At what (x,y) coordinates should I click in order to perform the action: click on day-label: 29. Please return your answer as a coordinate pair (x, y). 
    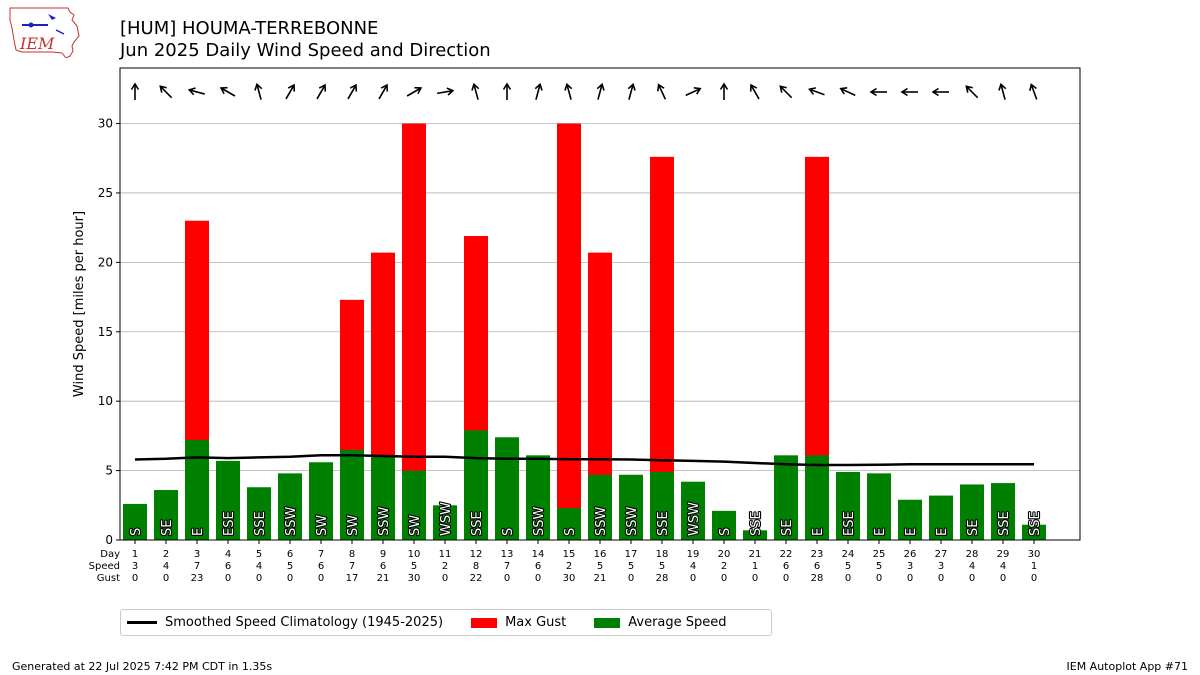
    Looking at the image, I should click on (1003, 554).